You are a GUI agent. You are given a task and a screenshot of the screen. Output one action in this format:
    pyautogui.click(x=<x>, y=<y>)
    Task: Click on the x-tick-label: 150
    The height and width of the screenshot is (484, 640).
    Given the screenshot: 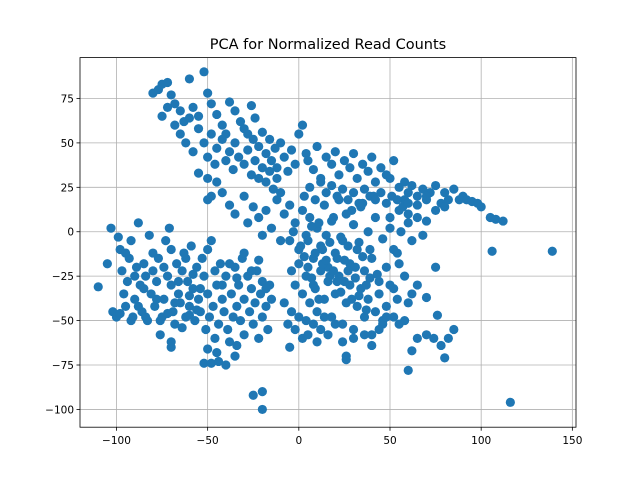 What is the action you would take?
    pyautogui.click(x=572, y=441)
    